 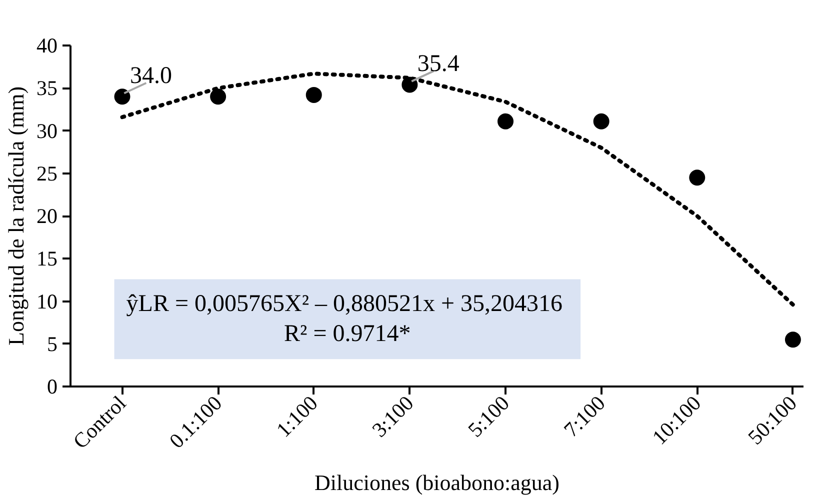 What do you see at coordinates (47, 258) in the screenshot?
I see `y-tick-label: 15` at bounding box center [47, 258].